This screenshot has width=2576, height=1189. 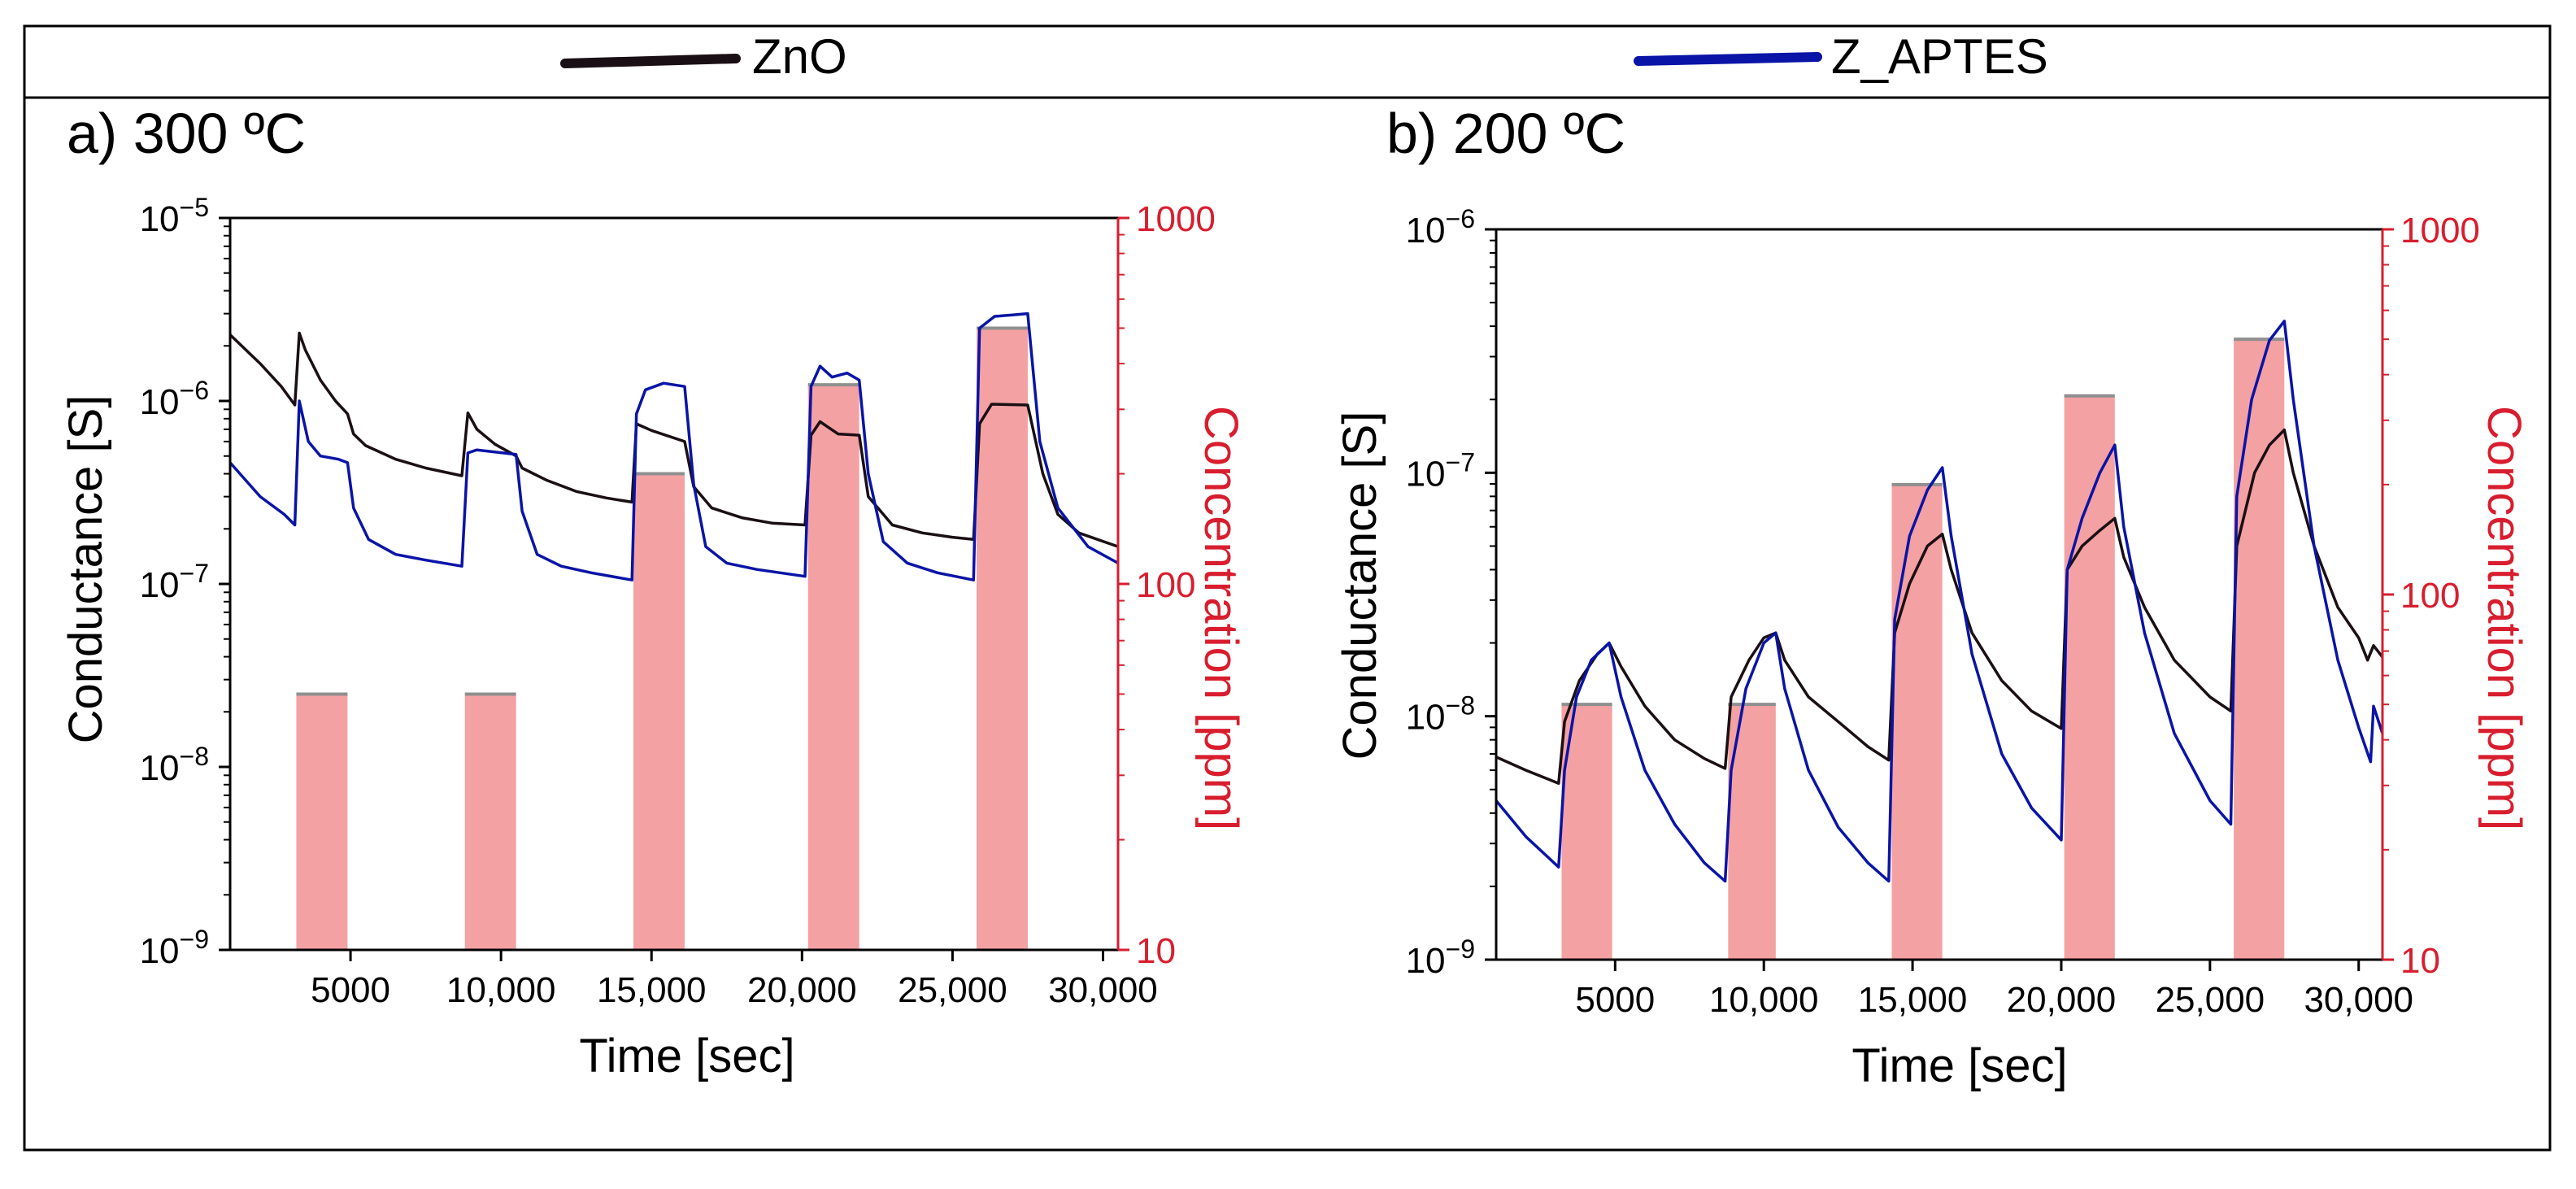 I want to click on legend-item-zno: ZnO, so click(x=704, y=56).